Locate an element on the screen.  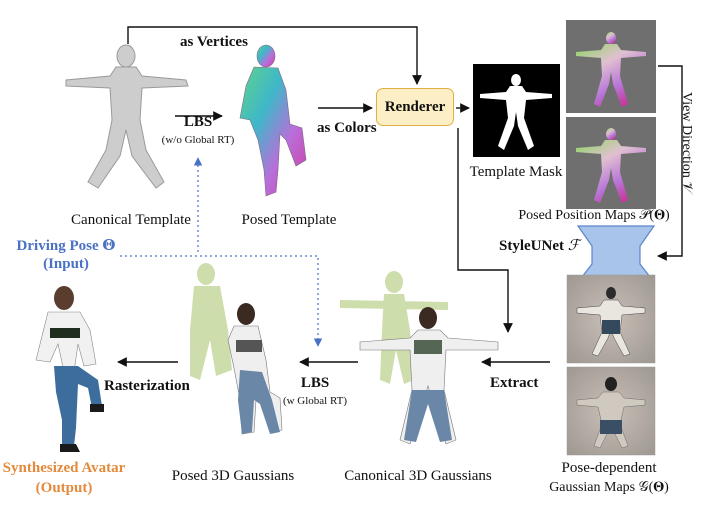
styleunet-block is located at coordinates (616, 254).